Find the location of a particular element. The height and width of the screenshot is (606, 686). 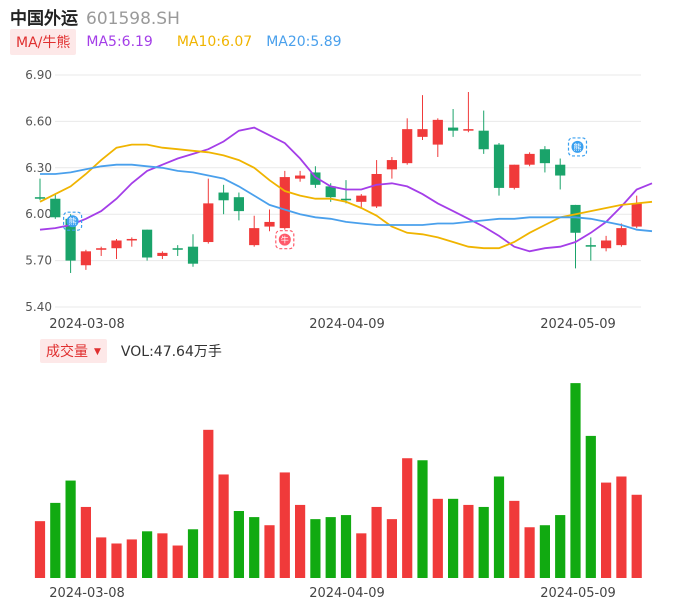

marker-label: 牛 is located at coordinates (285, 240).